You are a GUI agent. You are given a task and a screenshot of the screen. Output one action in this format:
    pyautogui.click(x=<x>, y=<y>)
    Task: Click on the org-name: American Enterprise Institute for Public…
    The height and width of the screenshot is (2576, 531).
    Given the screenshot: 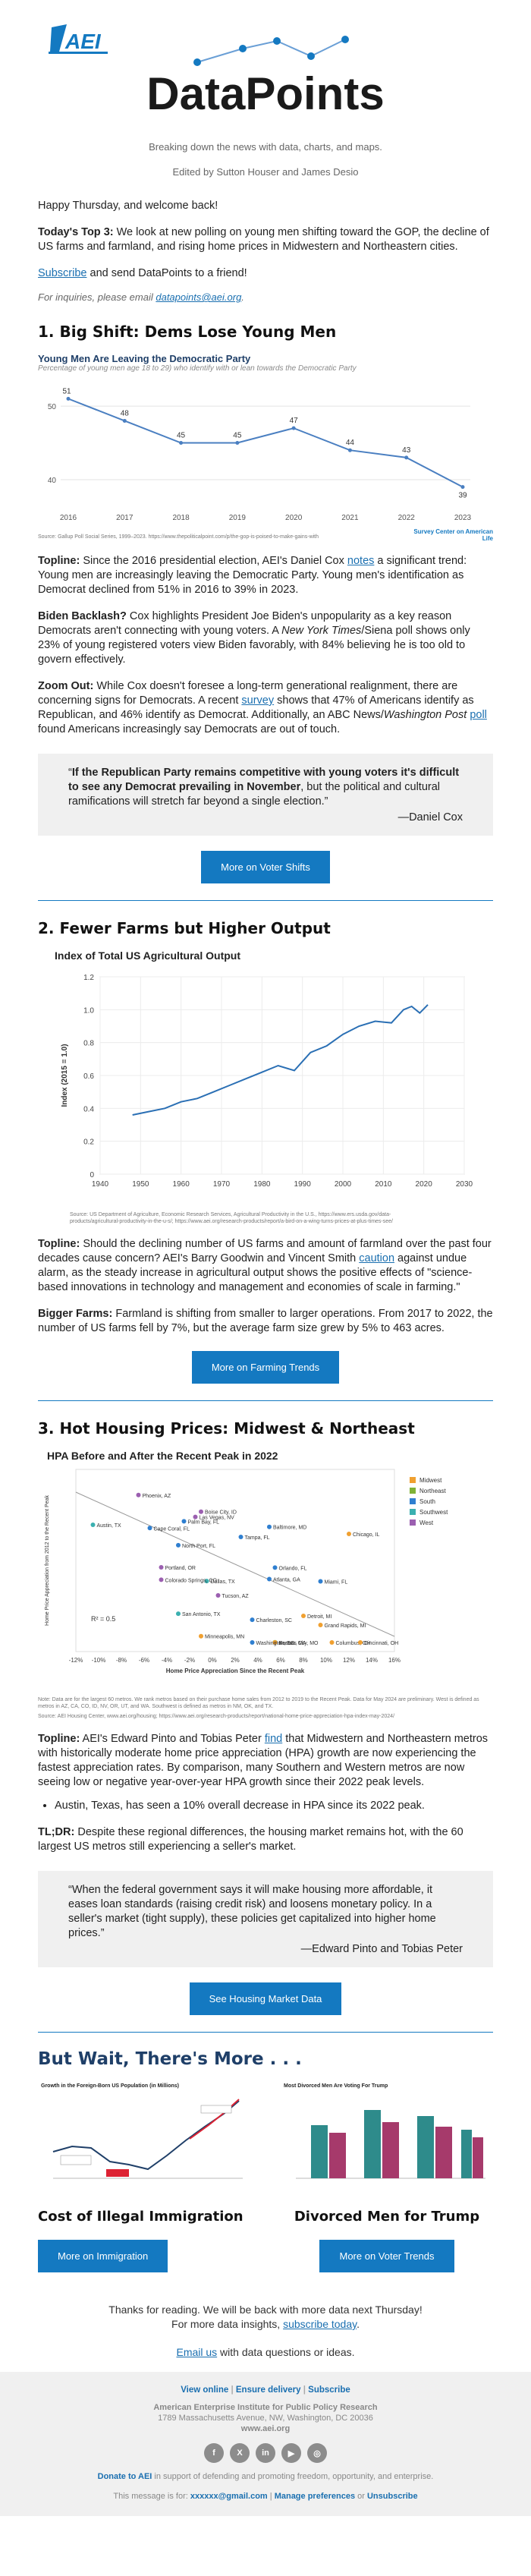 What is the action you would take?
    pyautogui.click(x=265, y=2407)
    